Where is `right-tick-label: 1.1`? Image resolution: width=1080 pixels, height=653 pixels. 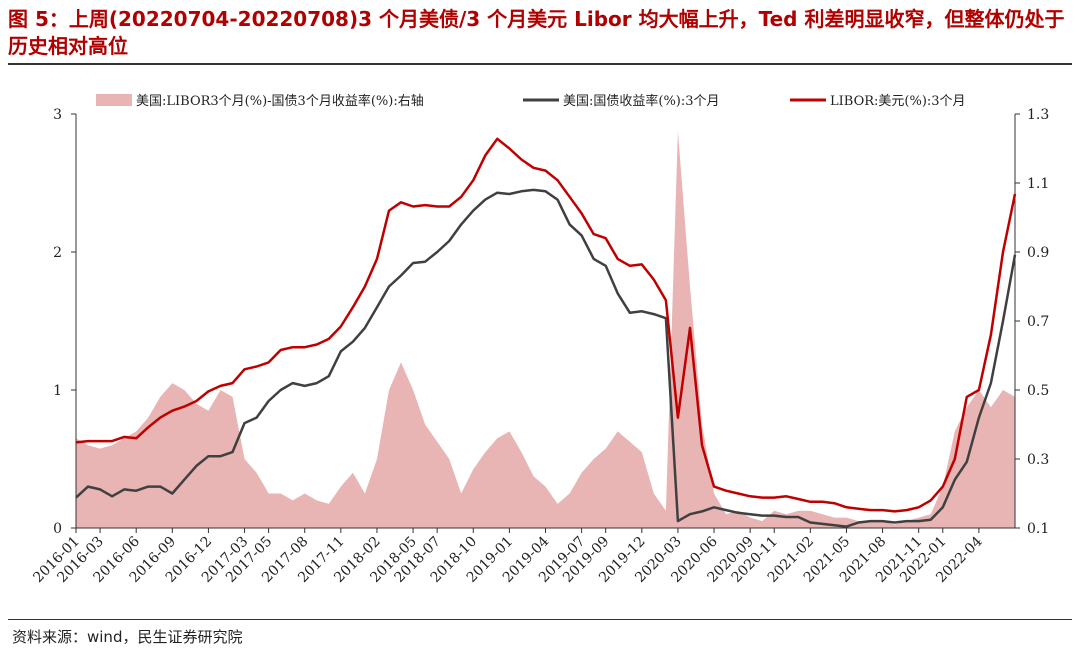 right-tick-label: 1.1 is located at coordinates (1038, 184).